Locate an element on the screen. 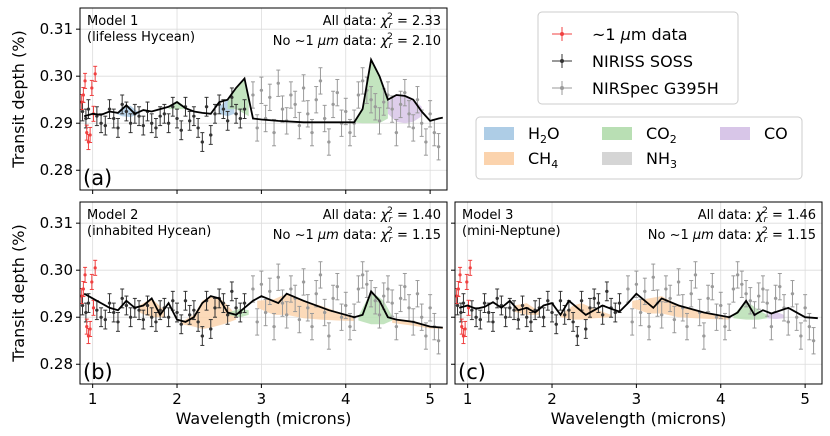  chi2-all-data: All data: χr2 = 1.46 is located at coordinates (757, 215).